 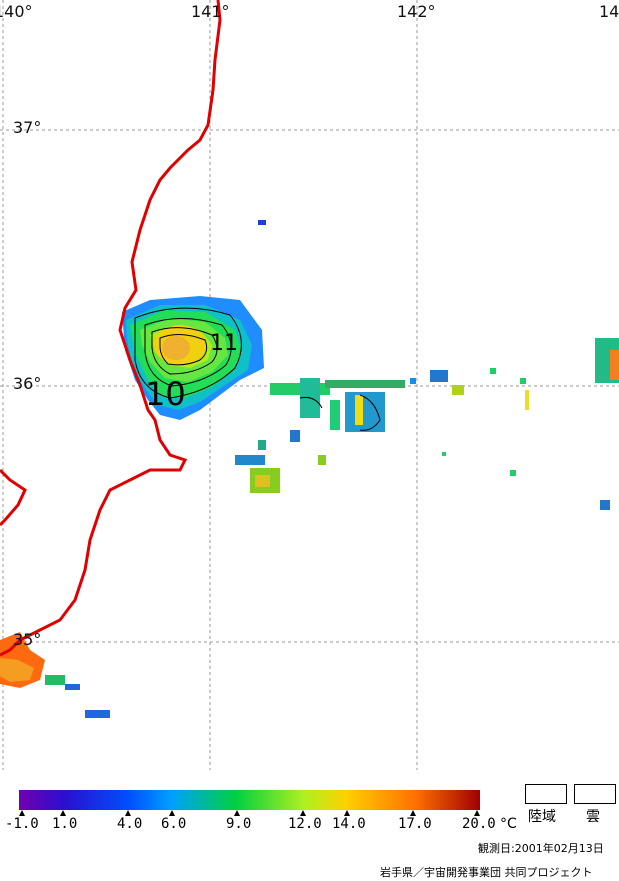 I want to click on sst-patch-main-core2, so click(x=176, y=348).